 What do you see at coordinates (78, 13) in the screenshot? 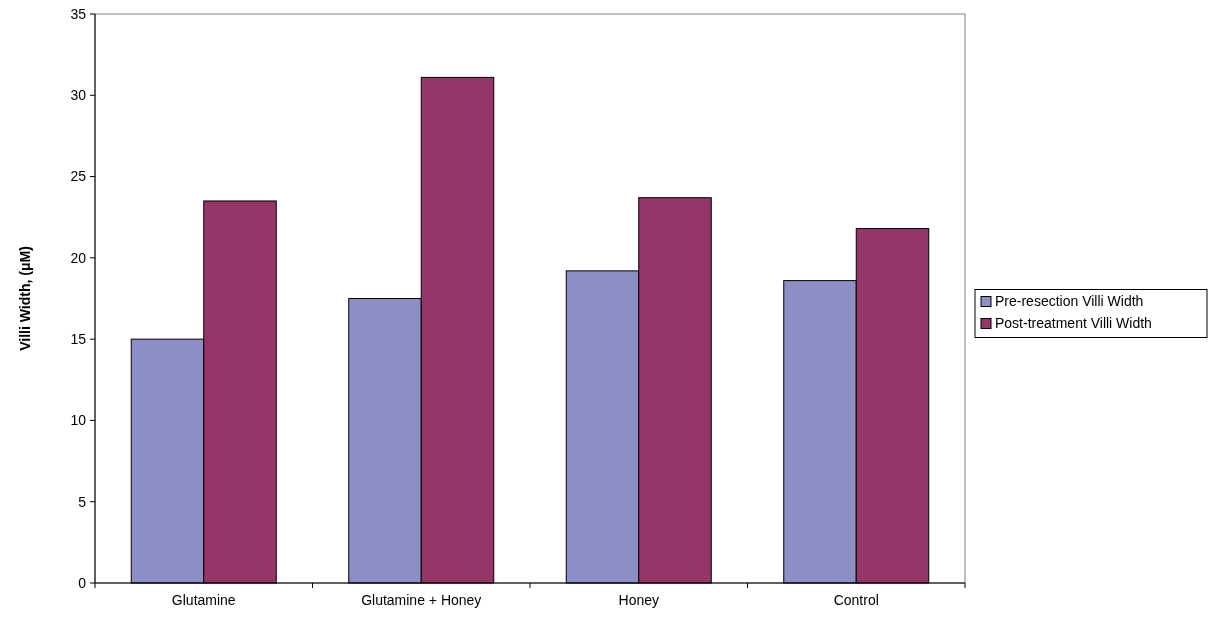
I see `y-tick-label: 35` at bounding box center [78, 13].